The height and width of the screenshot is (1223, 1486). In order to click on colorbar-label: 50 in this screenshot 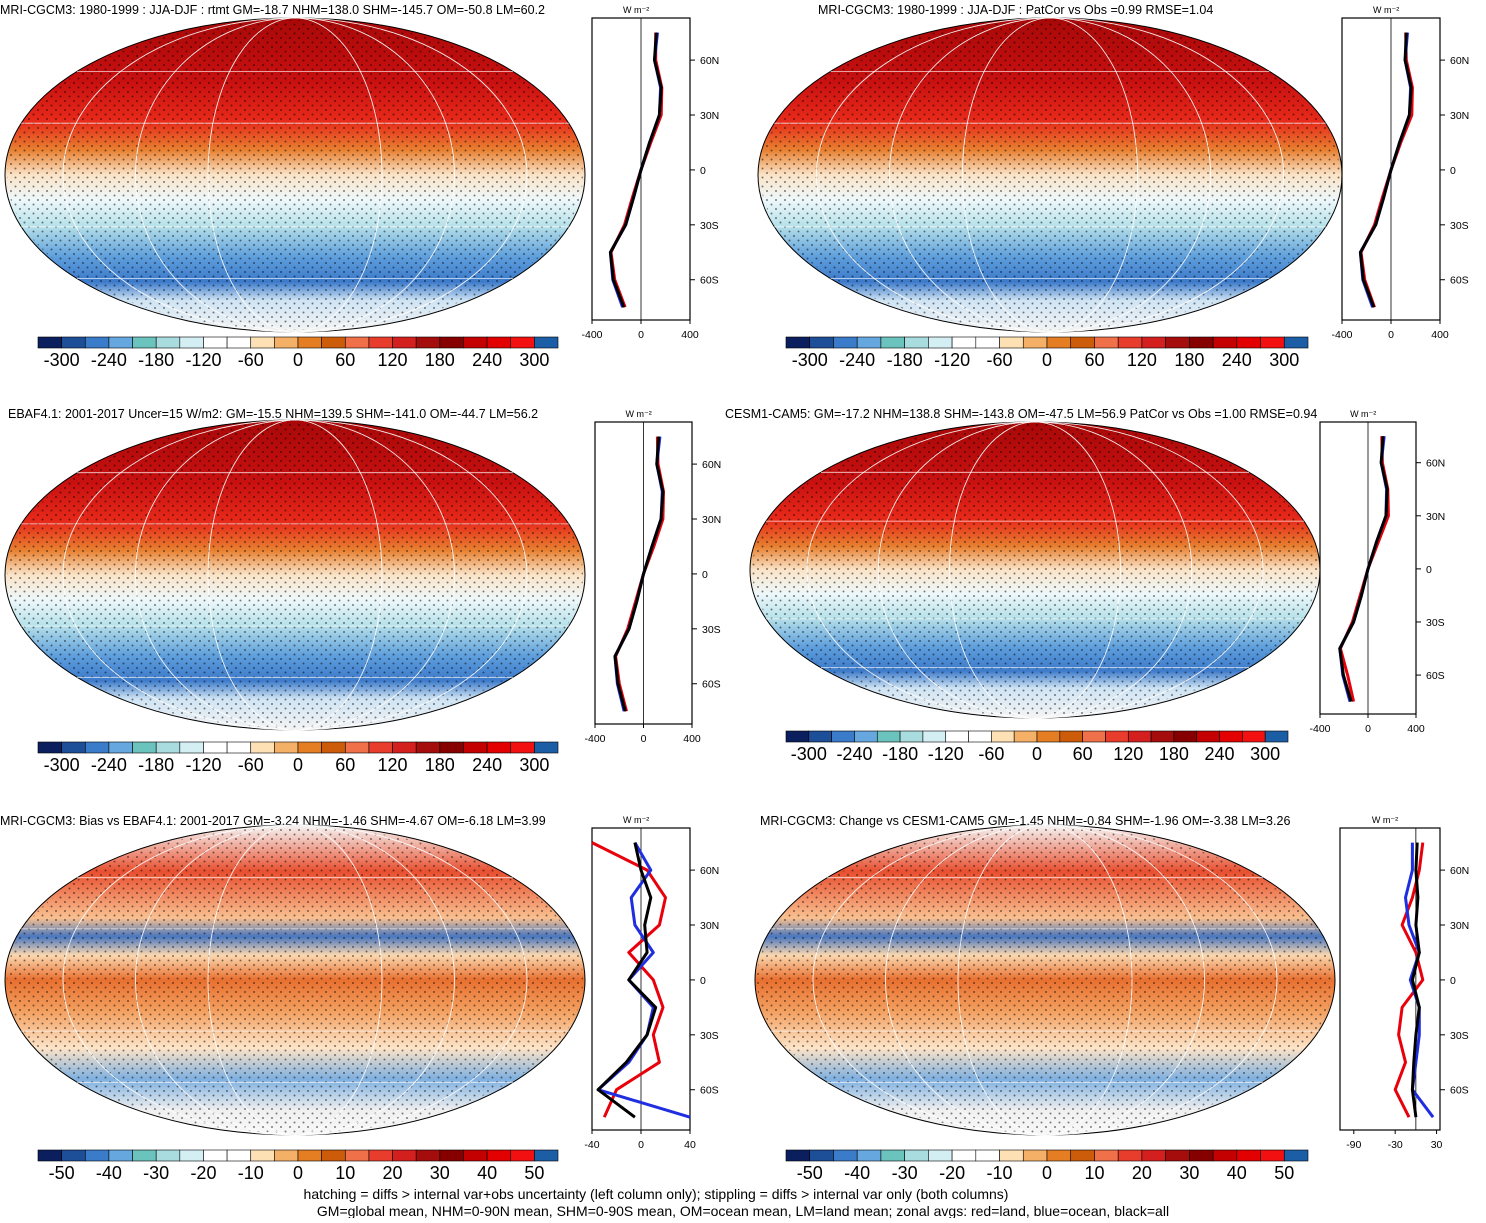, I will do `click(534, 1173)`.